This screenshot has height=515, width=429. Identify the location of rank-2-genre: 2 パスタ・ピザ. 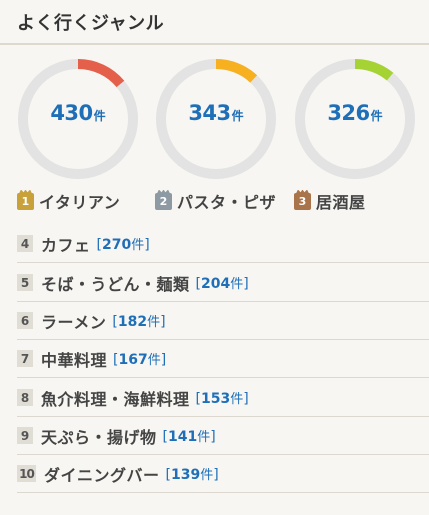
(215, 201).